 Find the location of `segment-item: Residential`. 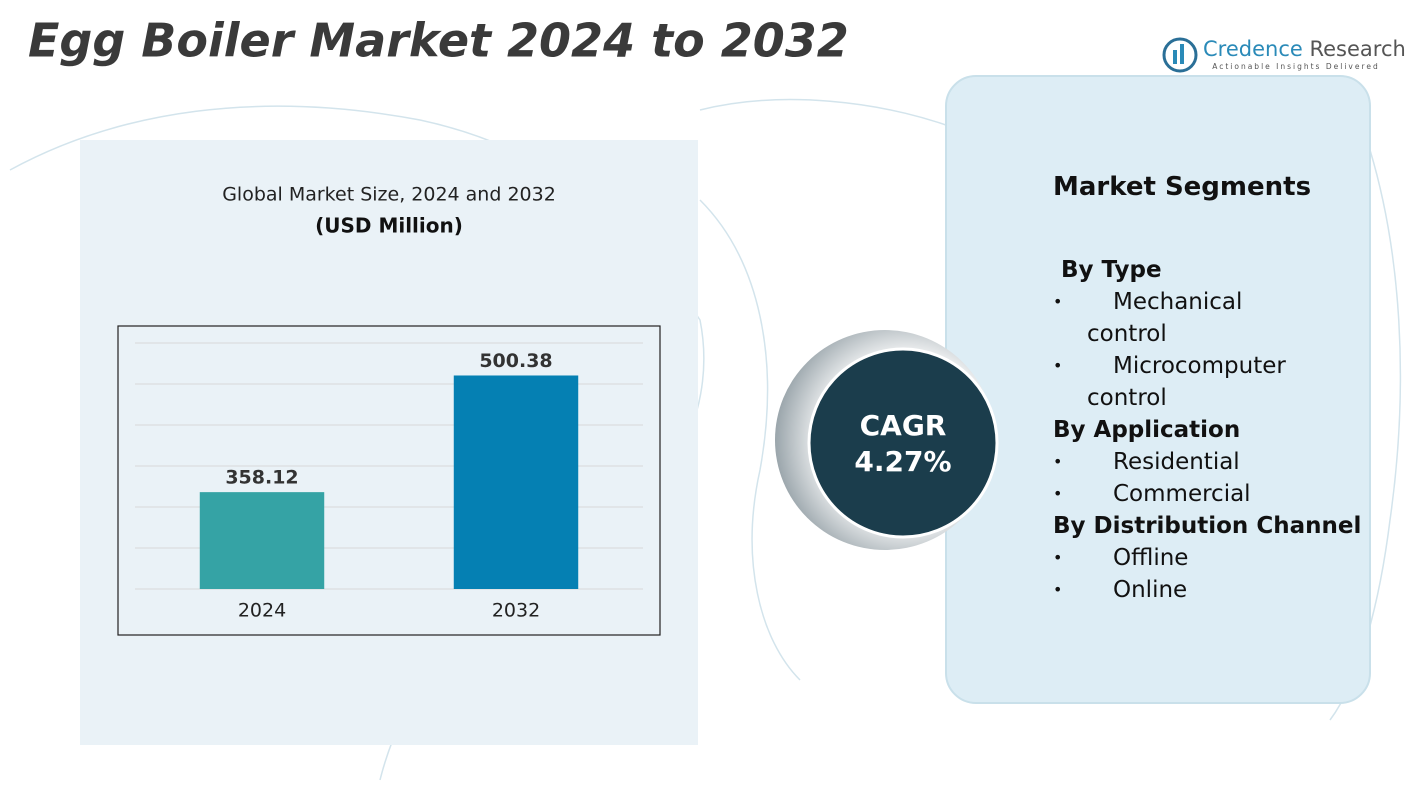

segment-item: Residential is located at coordinates (1187, 462).